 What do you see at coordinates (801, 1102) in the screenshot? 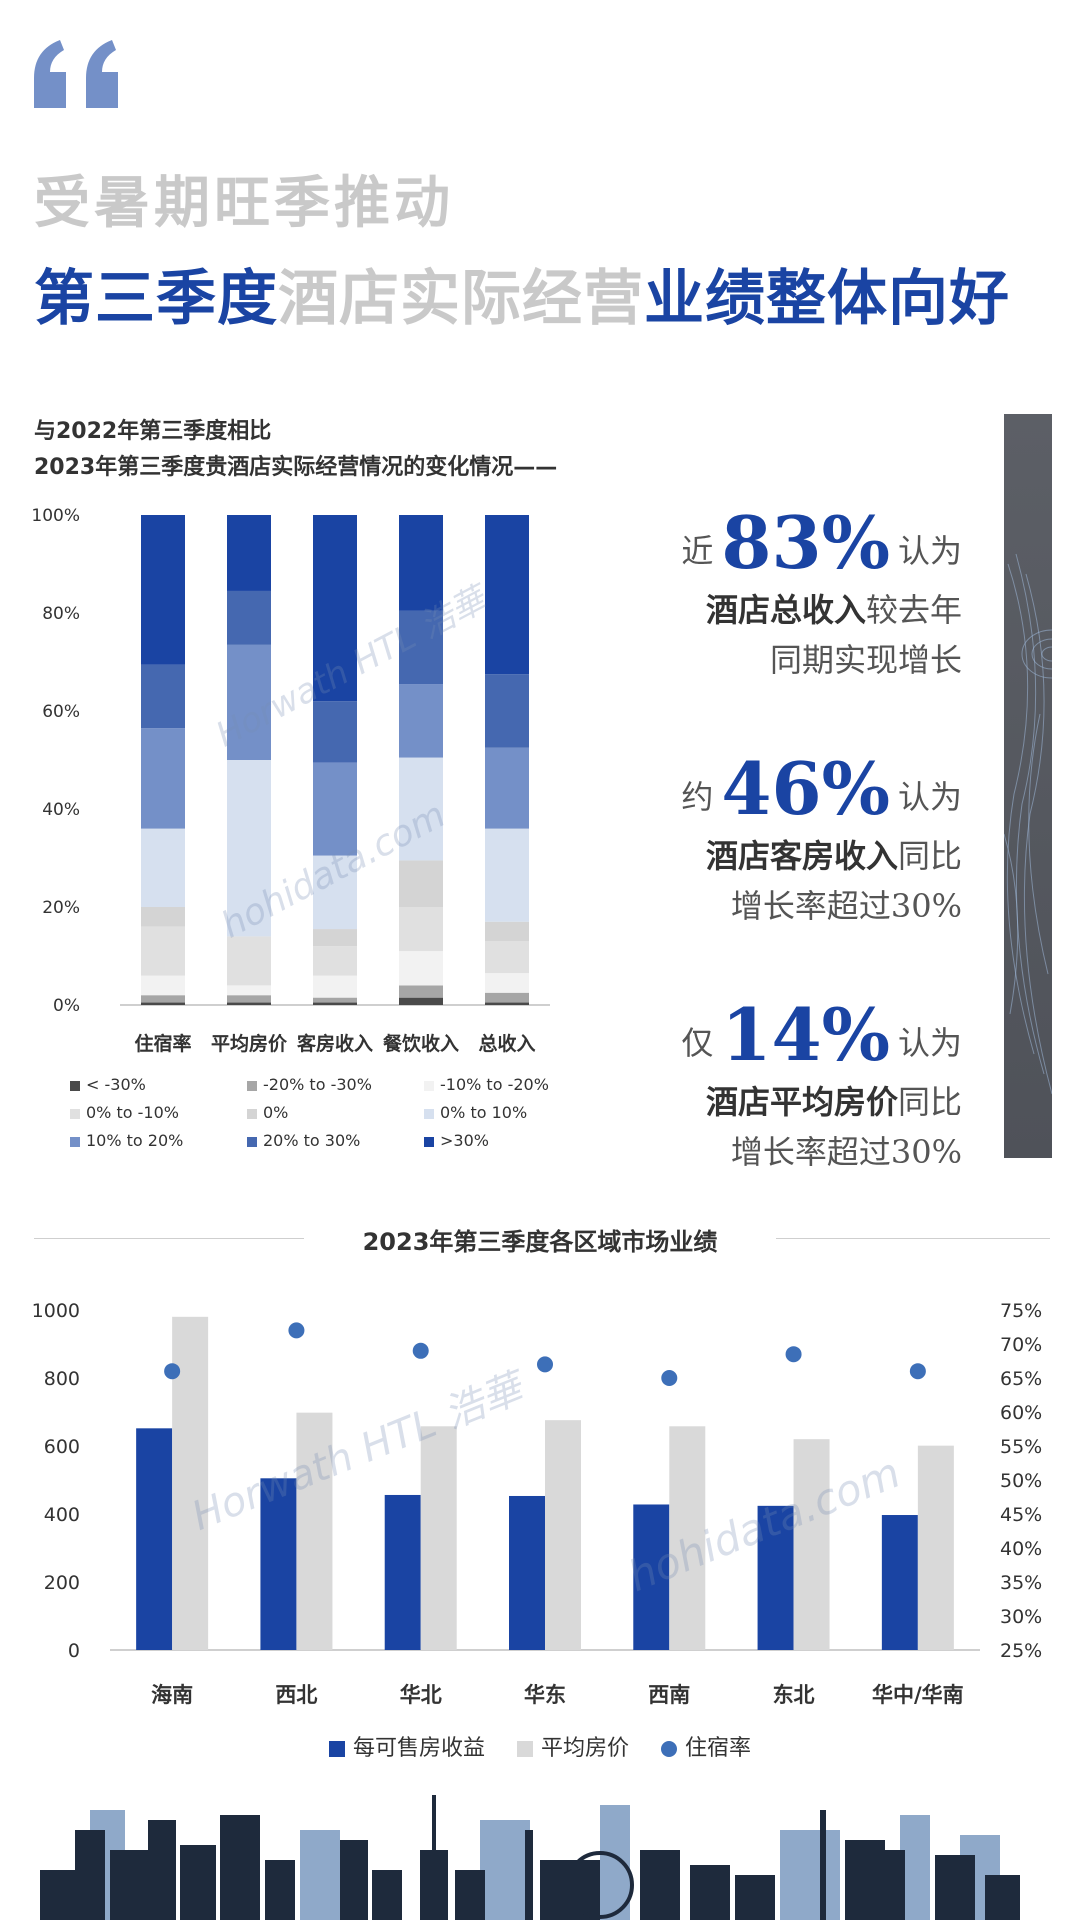
I see `stat-bold: 酒店平均房价` at bounding box center [801, 1102].